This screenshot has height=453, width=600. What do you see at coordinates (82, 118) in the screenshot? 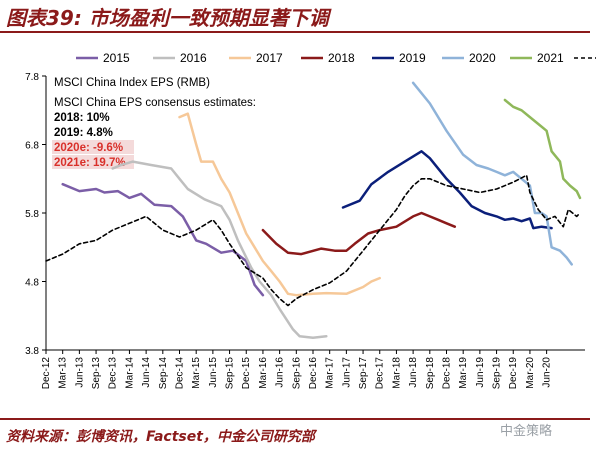
I see `annotation-text: 2018: 10%` at bounding box center [82, 118].